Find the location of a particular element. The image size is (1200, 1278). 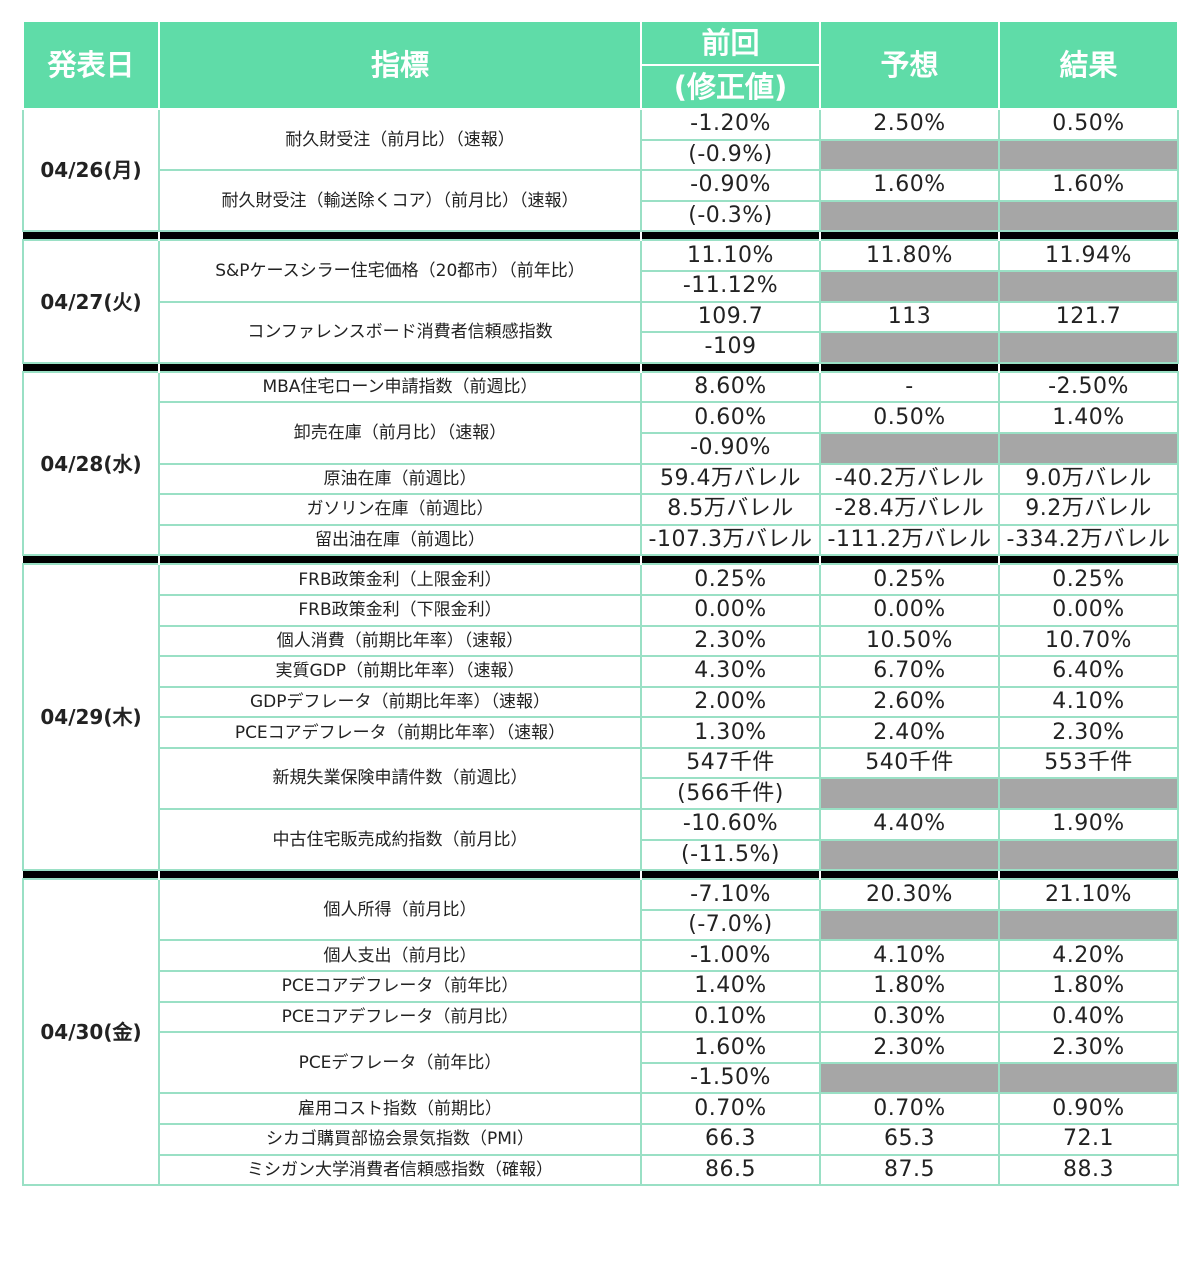

indicator-name-cell: MBA住宅ローン申請指数（前週比） is located at coordinates (400, 387).